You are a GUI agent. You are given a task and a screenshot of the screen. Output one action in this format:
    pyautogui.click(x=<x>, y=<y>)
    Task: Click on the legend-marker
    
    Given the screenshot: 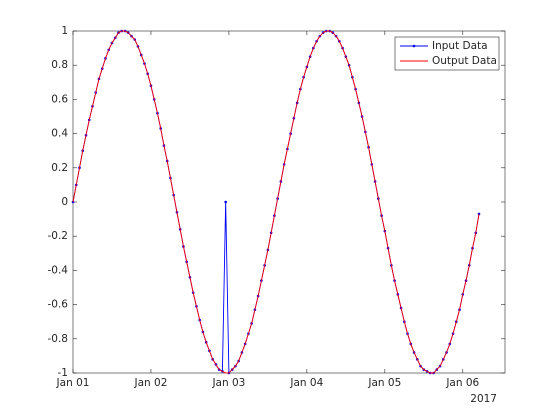 What is the action you would take?
    pyautogui.click(x=414, y=46)
    